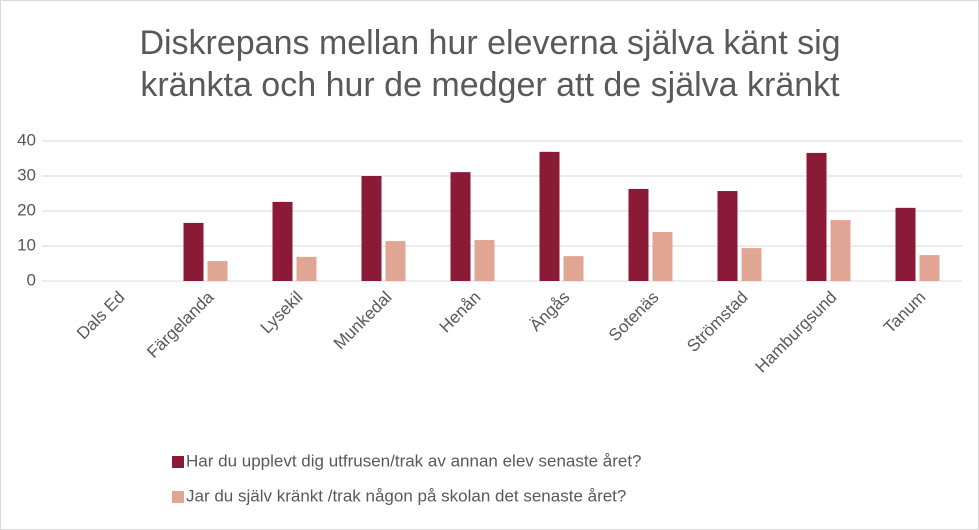 Image resolution: width=979 pixels, height=530 pixels. What do you see at coordinates (460, 312) in the screenshot?
I see `x-tick-label: Henån` at bounding box center [460, 312].